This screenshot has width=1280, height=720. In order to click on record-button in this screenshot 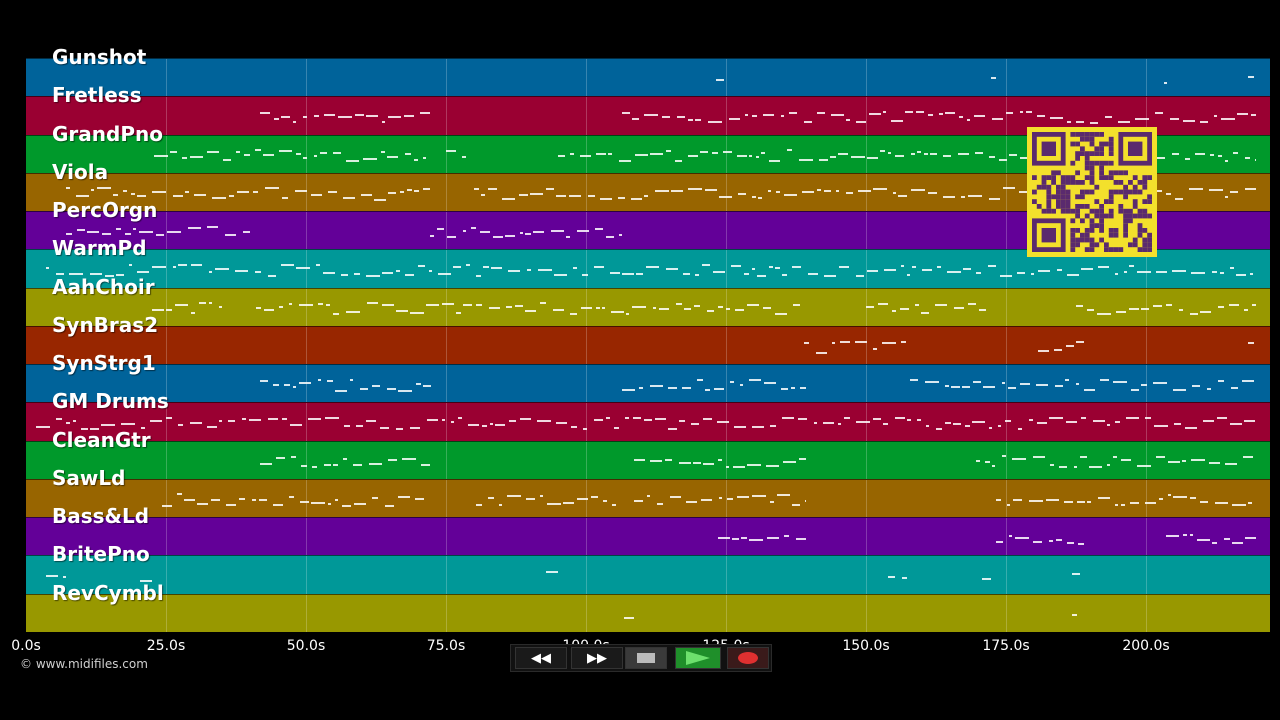, I will do `click(748, 658)`.